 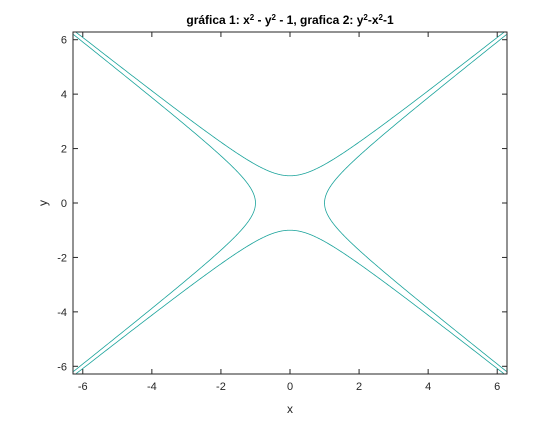 What do you see at coordinates (428, 387) in the screenshot?
I see `x-tick-label-5: 4` at bounding box center [428, 387].